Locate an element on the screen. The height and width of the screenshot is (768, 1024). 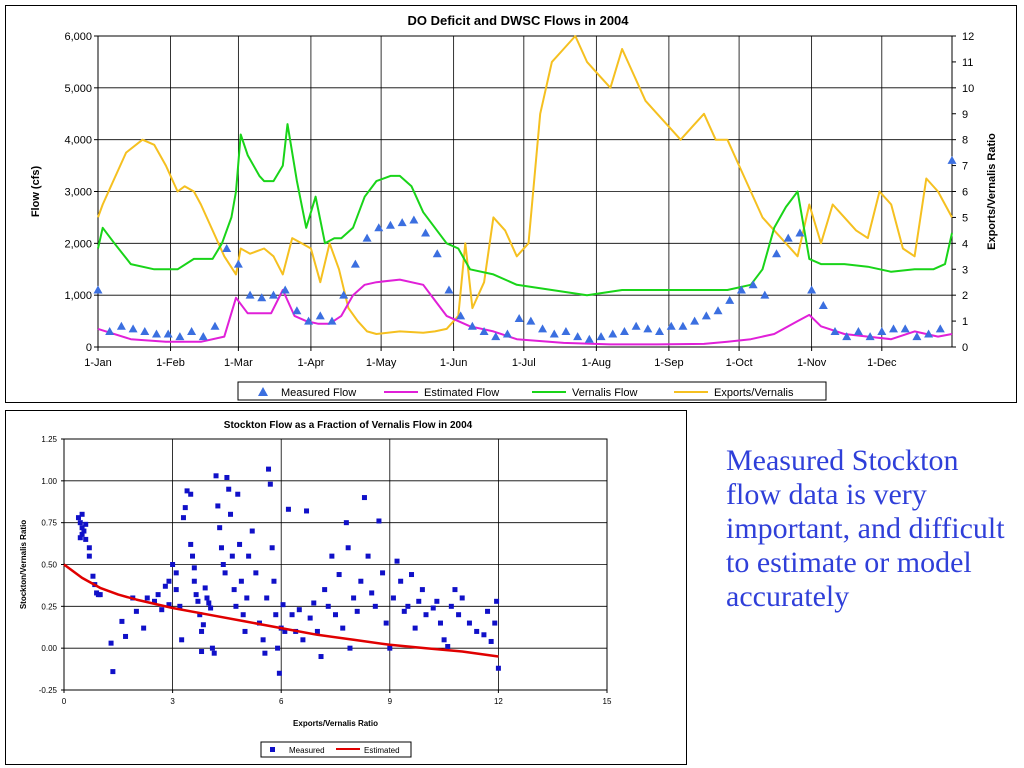
top-x-tick-label: 1-Sep is located at coordinates (668, 363).